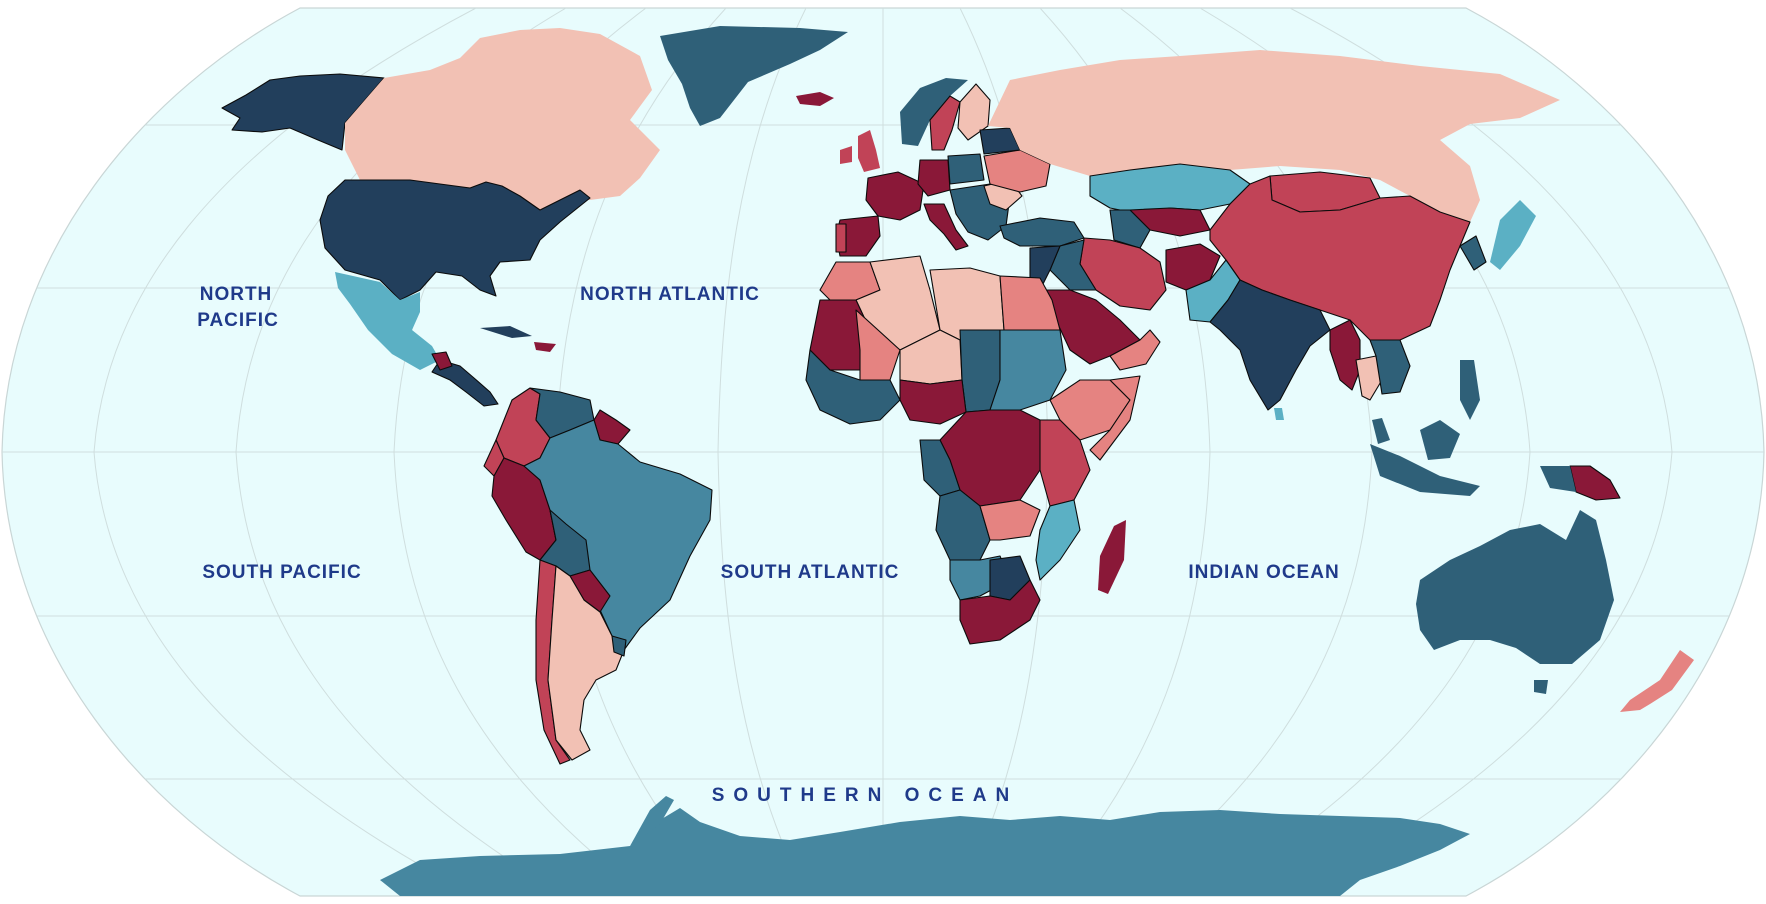 This screenshot has height=904, width=1766. I want to click on country-sri-lanka, so click(1279, 414).